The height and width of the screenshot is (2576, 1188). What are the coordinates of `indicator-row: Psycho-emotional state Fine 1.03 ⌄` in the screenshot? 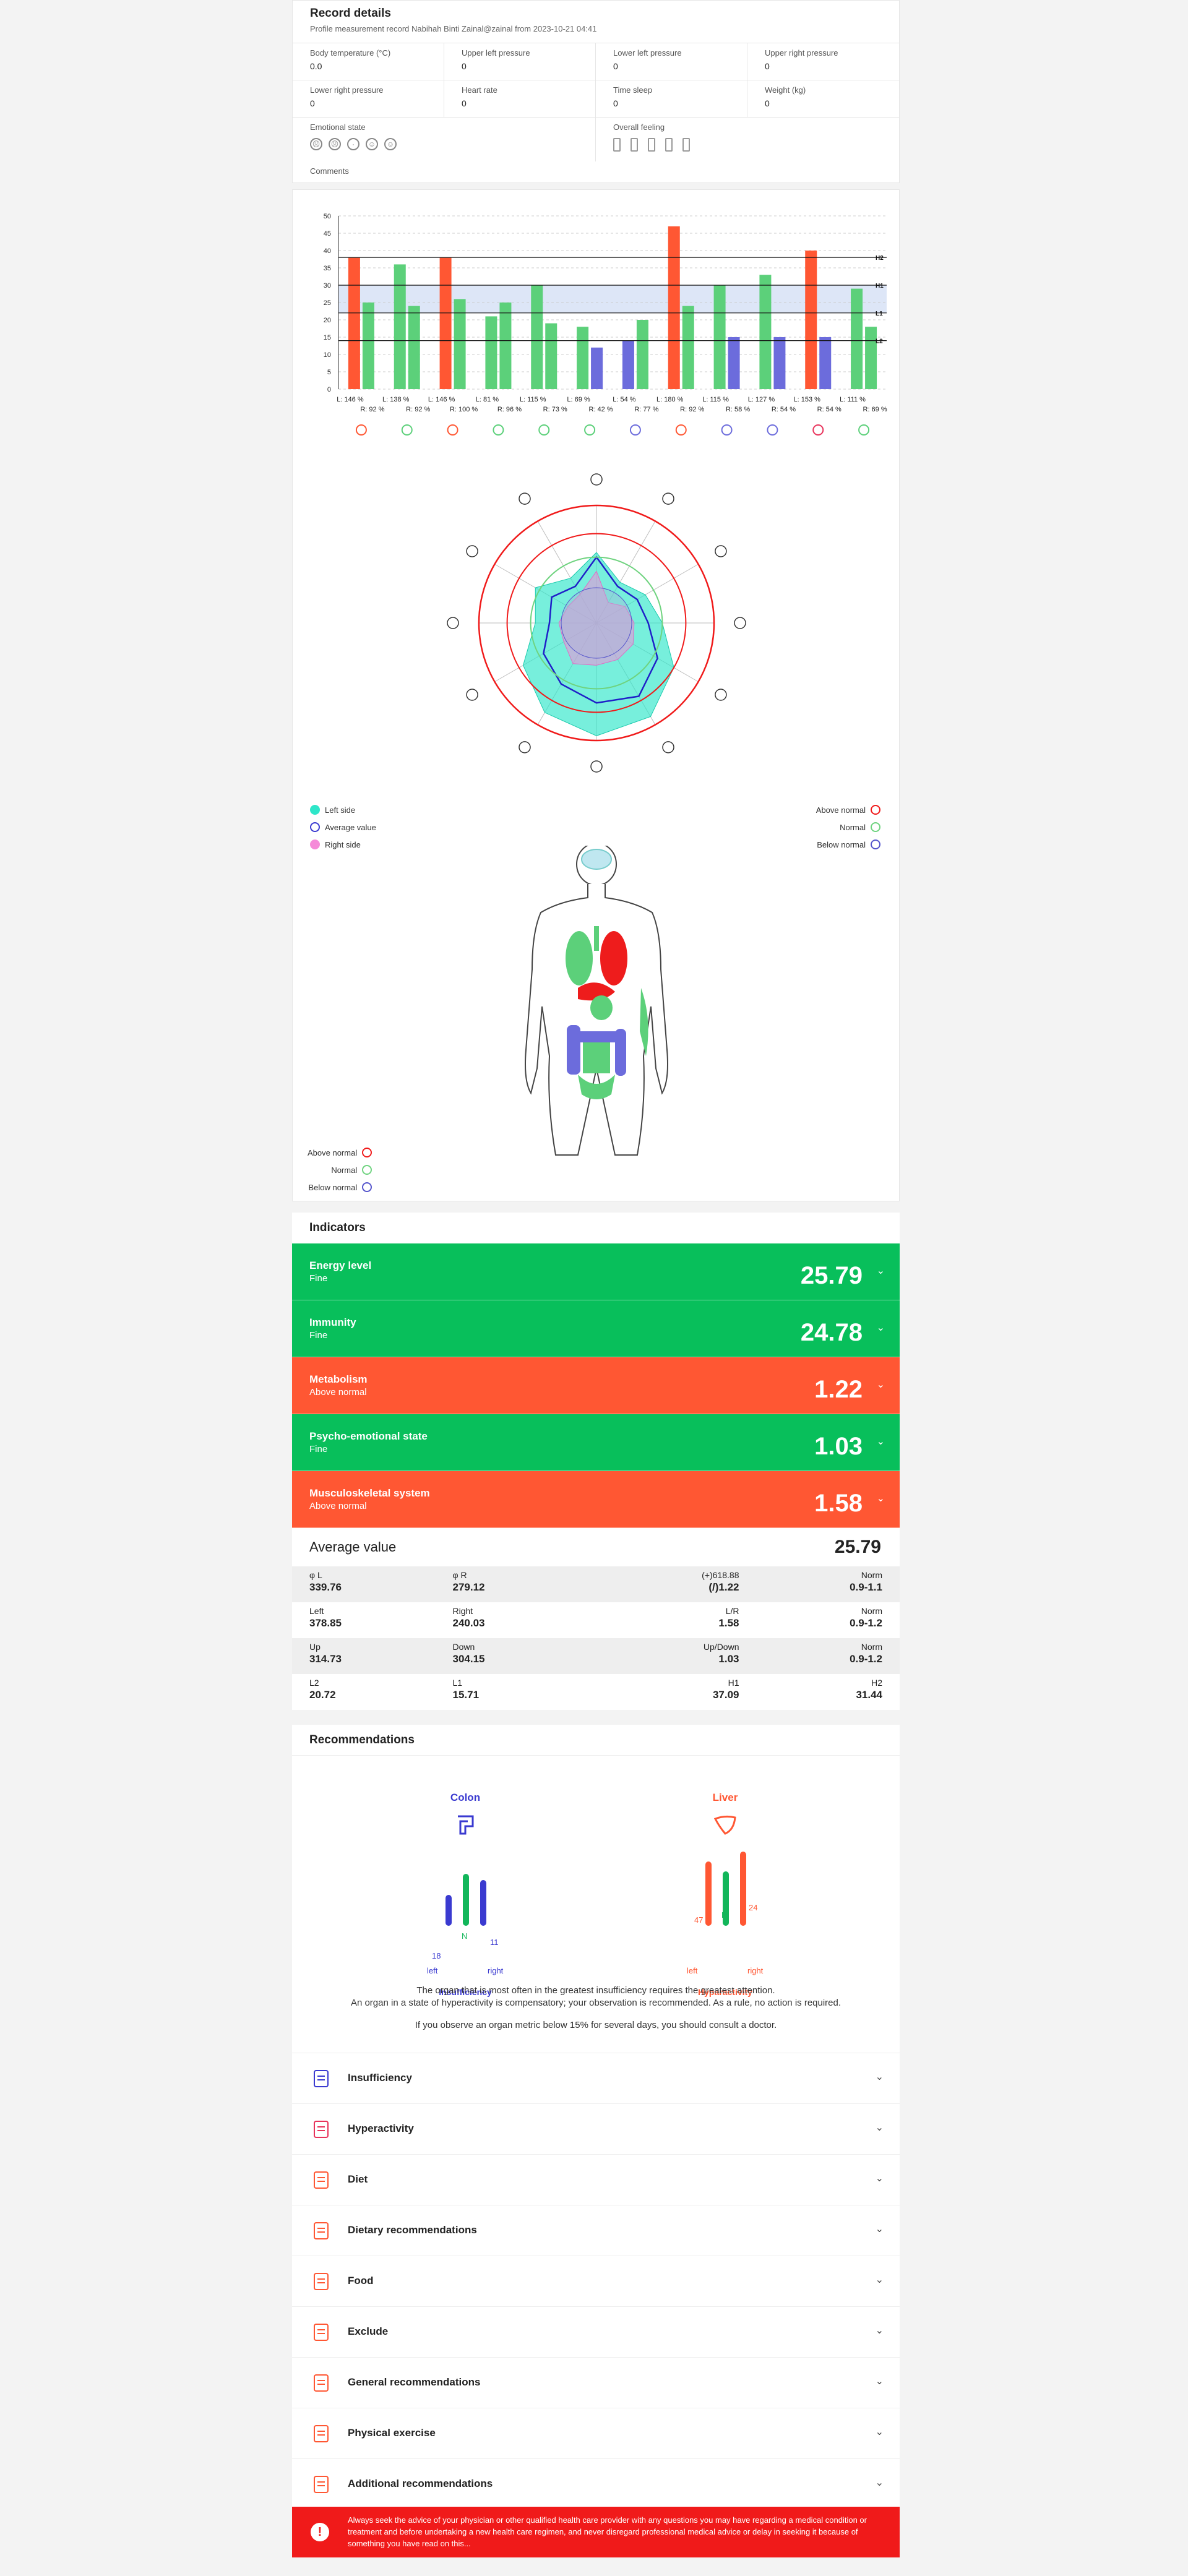 It's located at (596, 1442).